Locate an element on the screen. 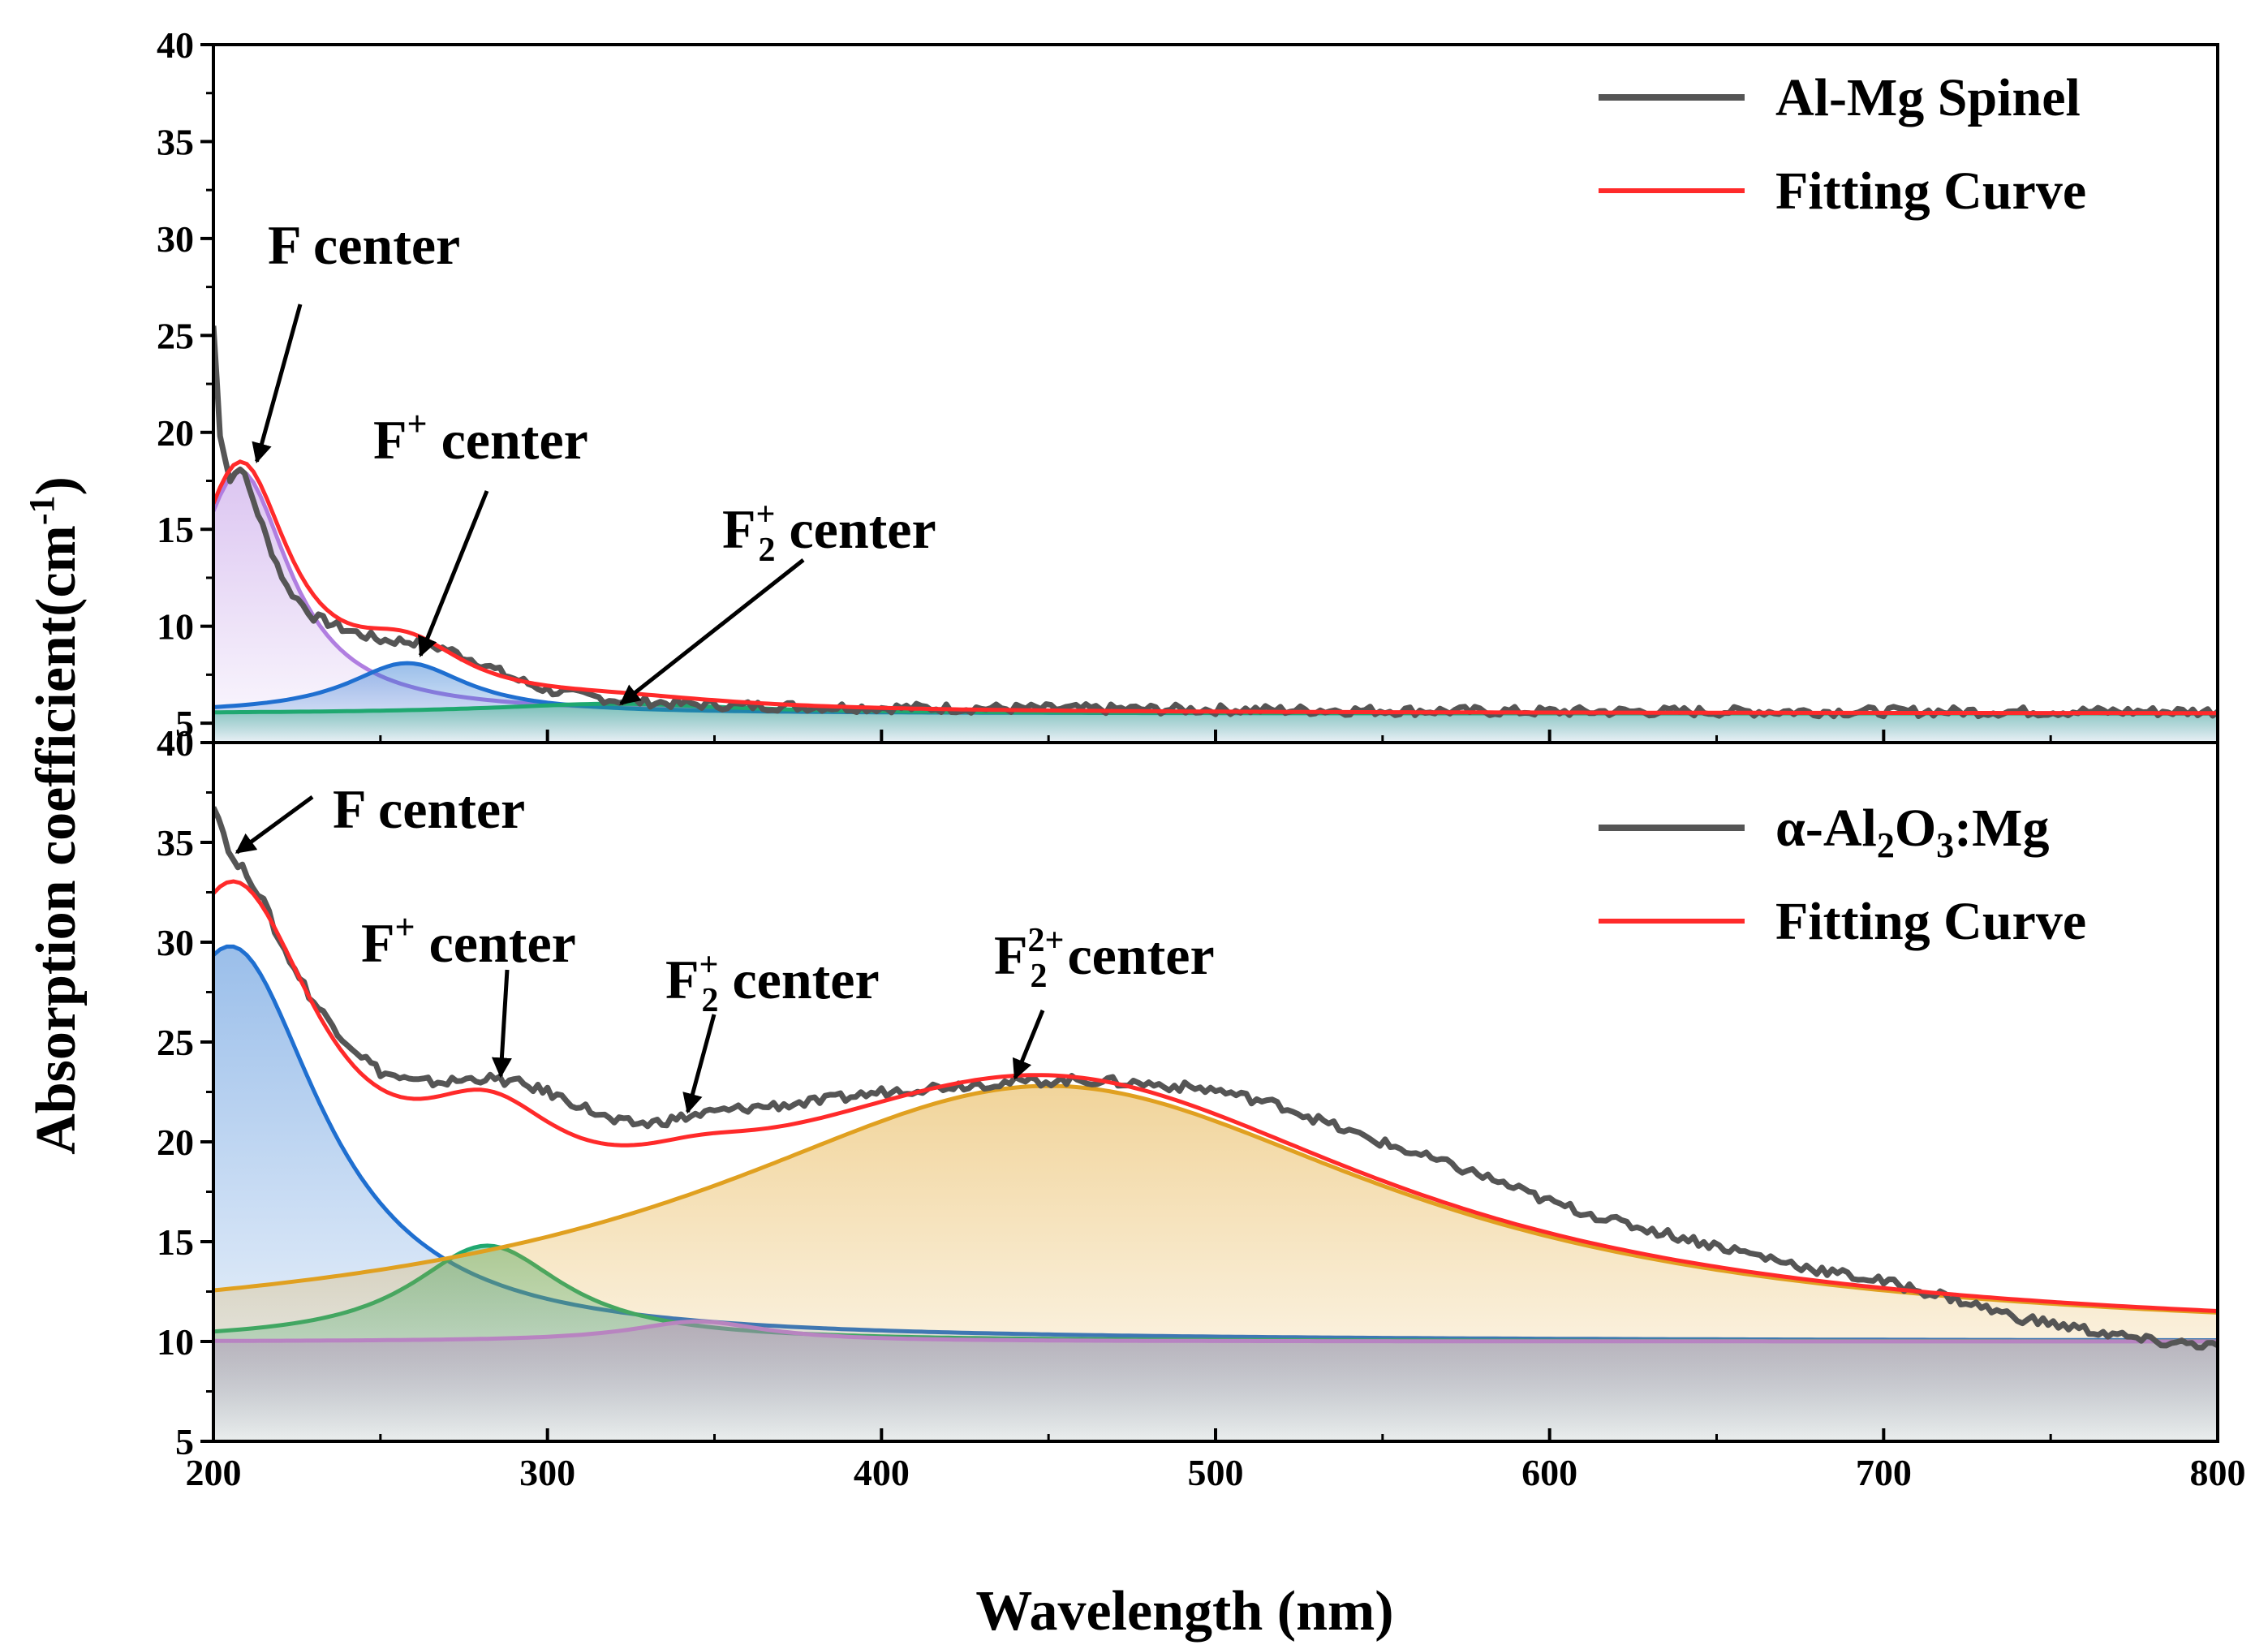  y-tick-label-top-35: 35 is located at coordinates (175, 141).